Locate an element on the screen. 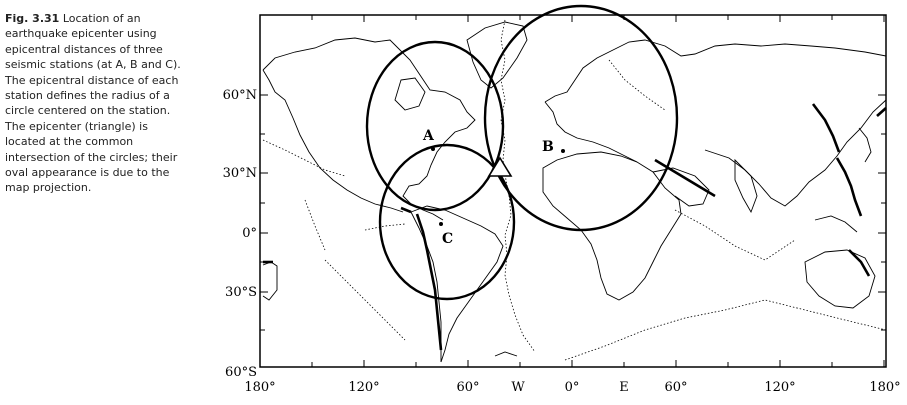  caption-label: Fig. 3.31 is located at coordinates (32, 18).